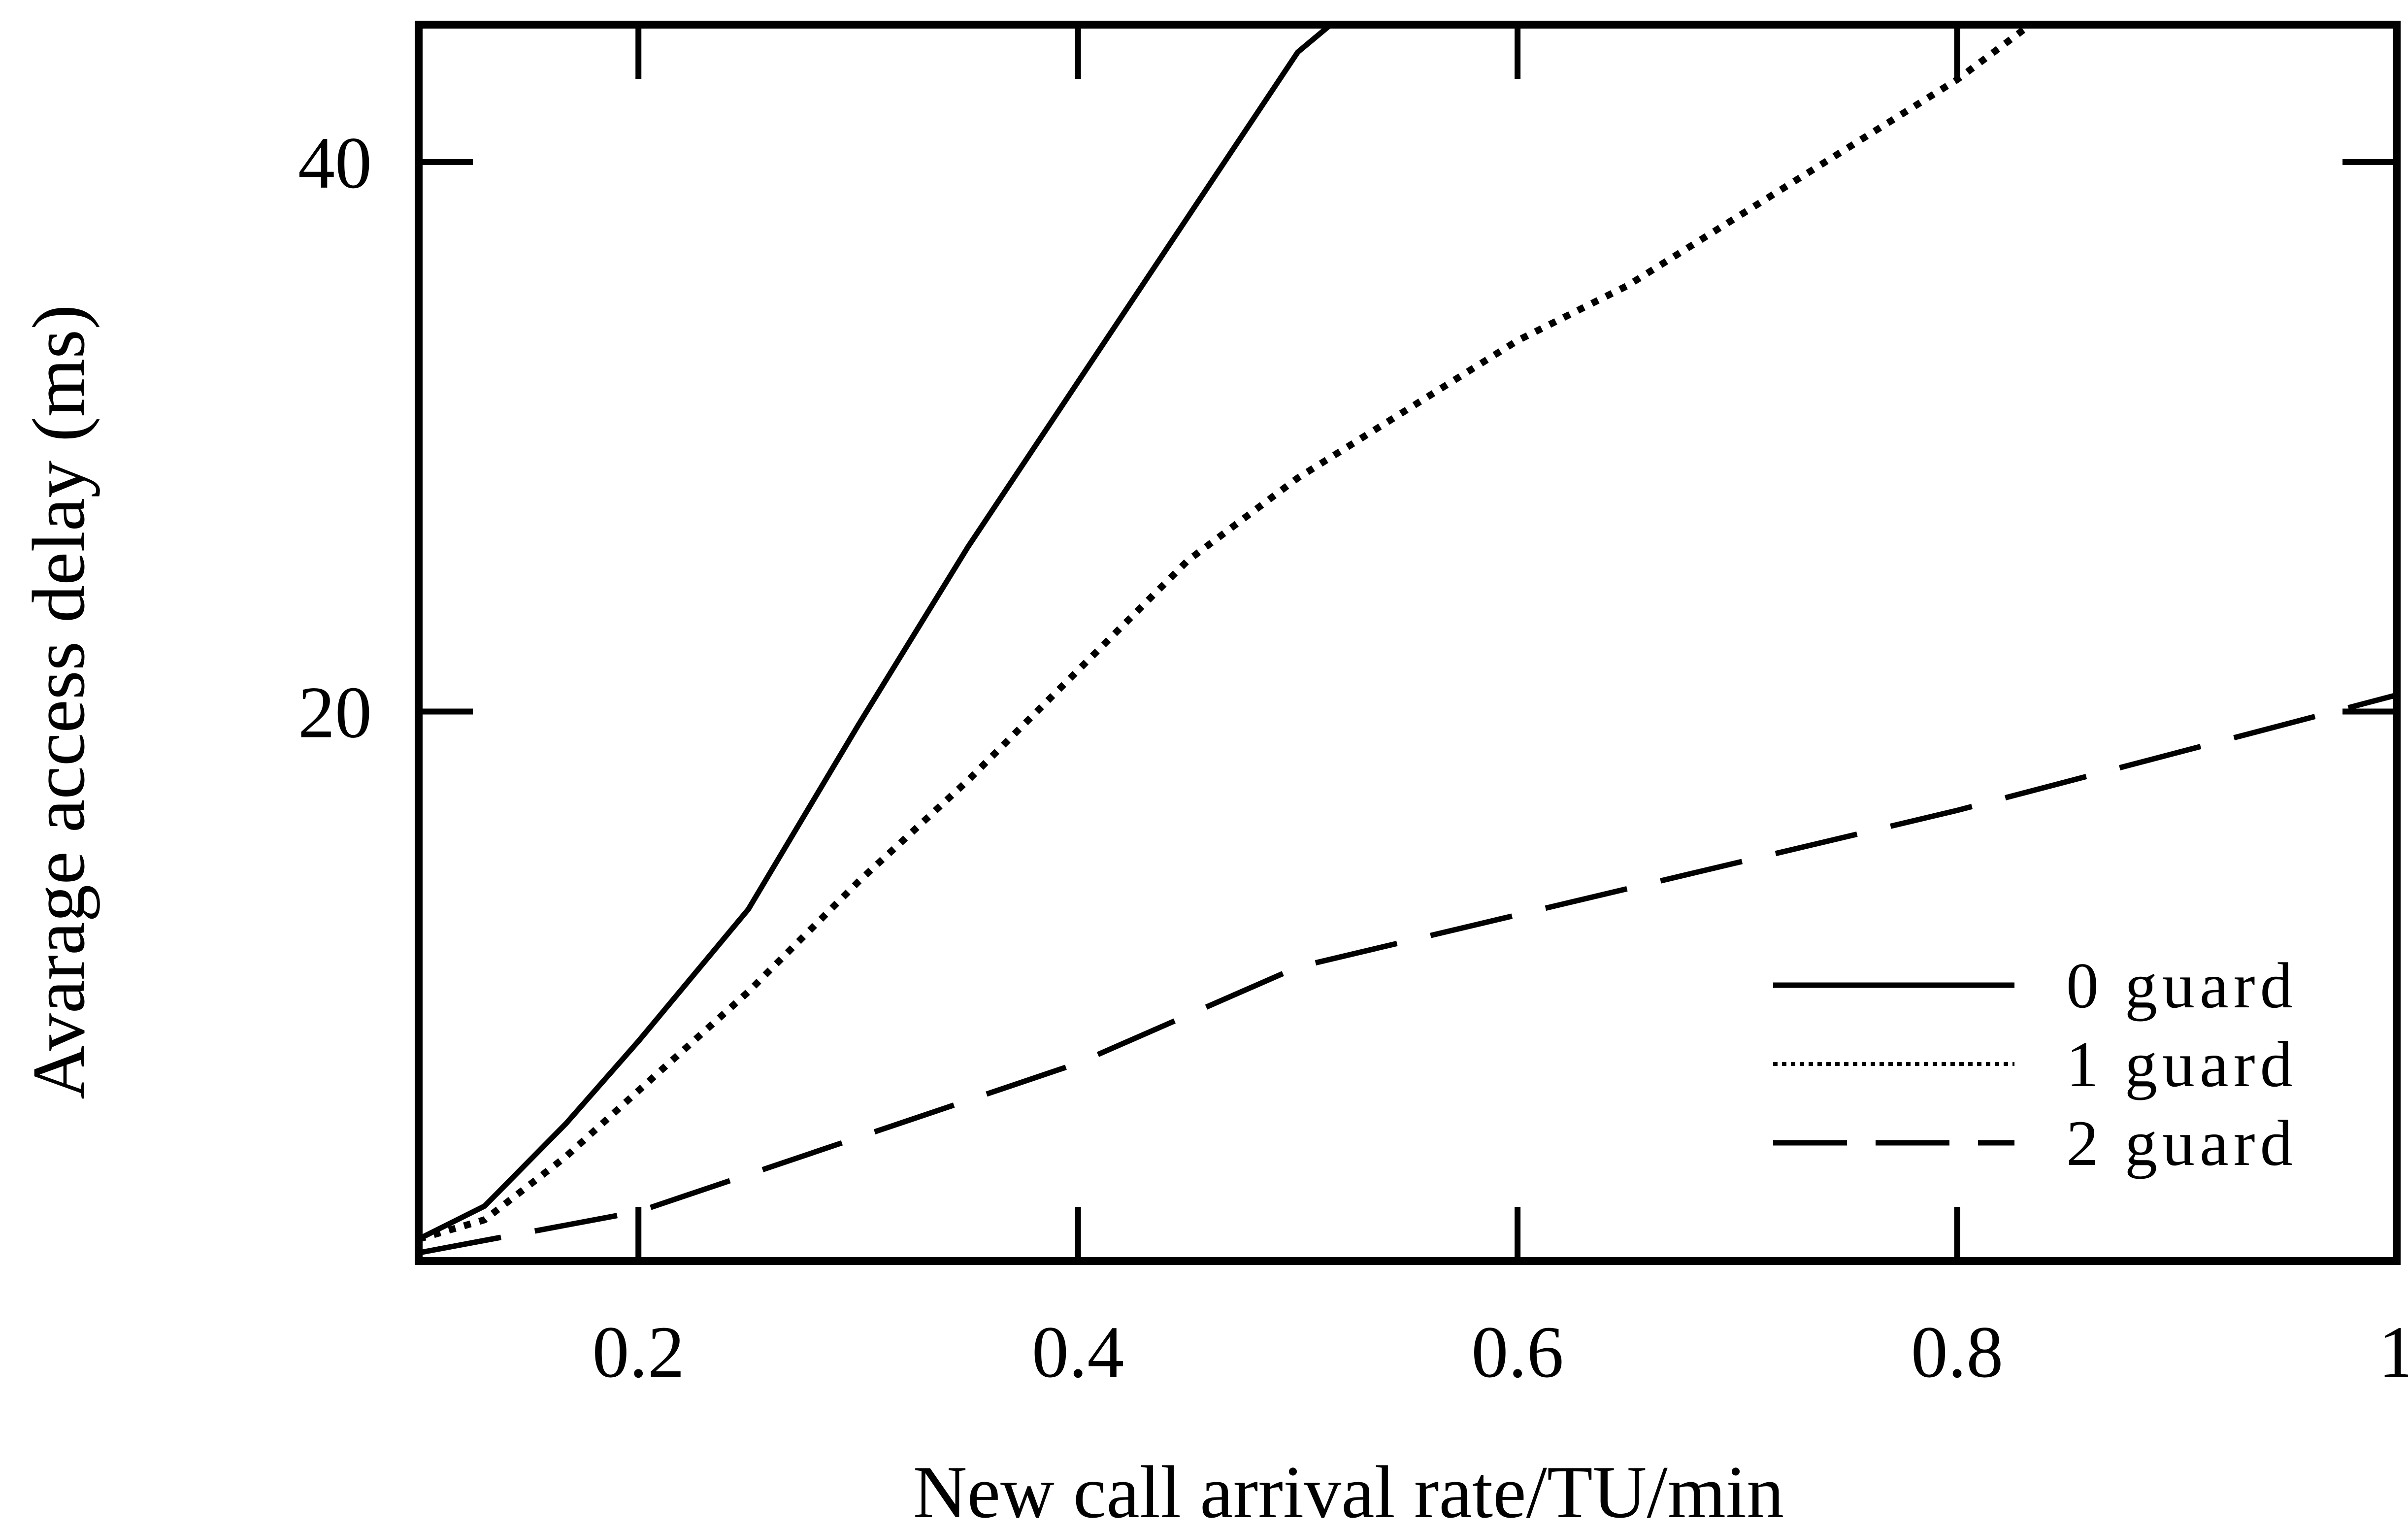  What do you see at coordinates (2393, 1352) in the screenshot?
I see `x-tick-label: 1` at bounding box center [2393, 1352].